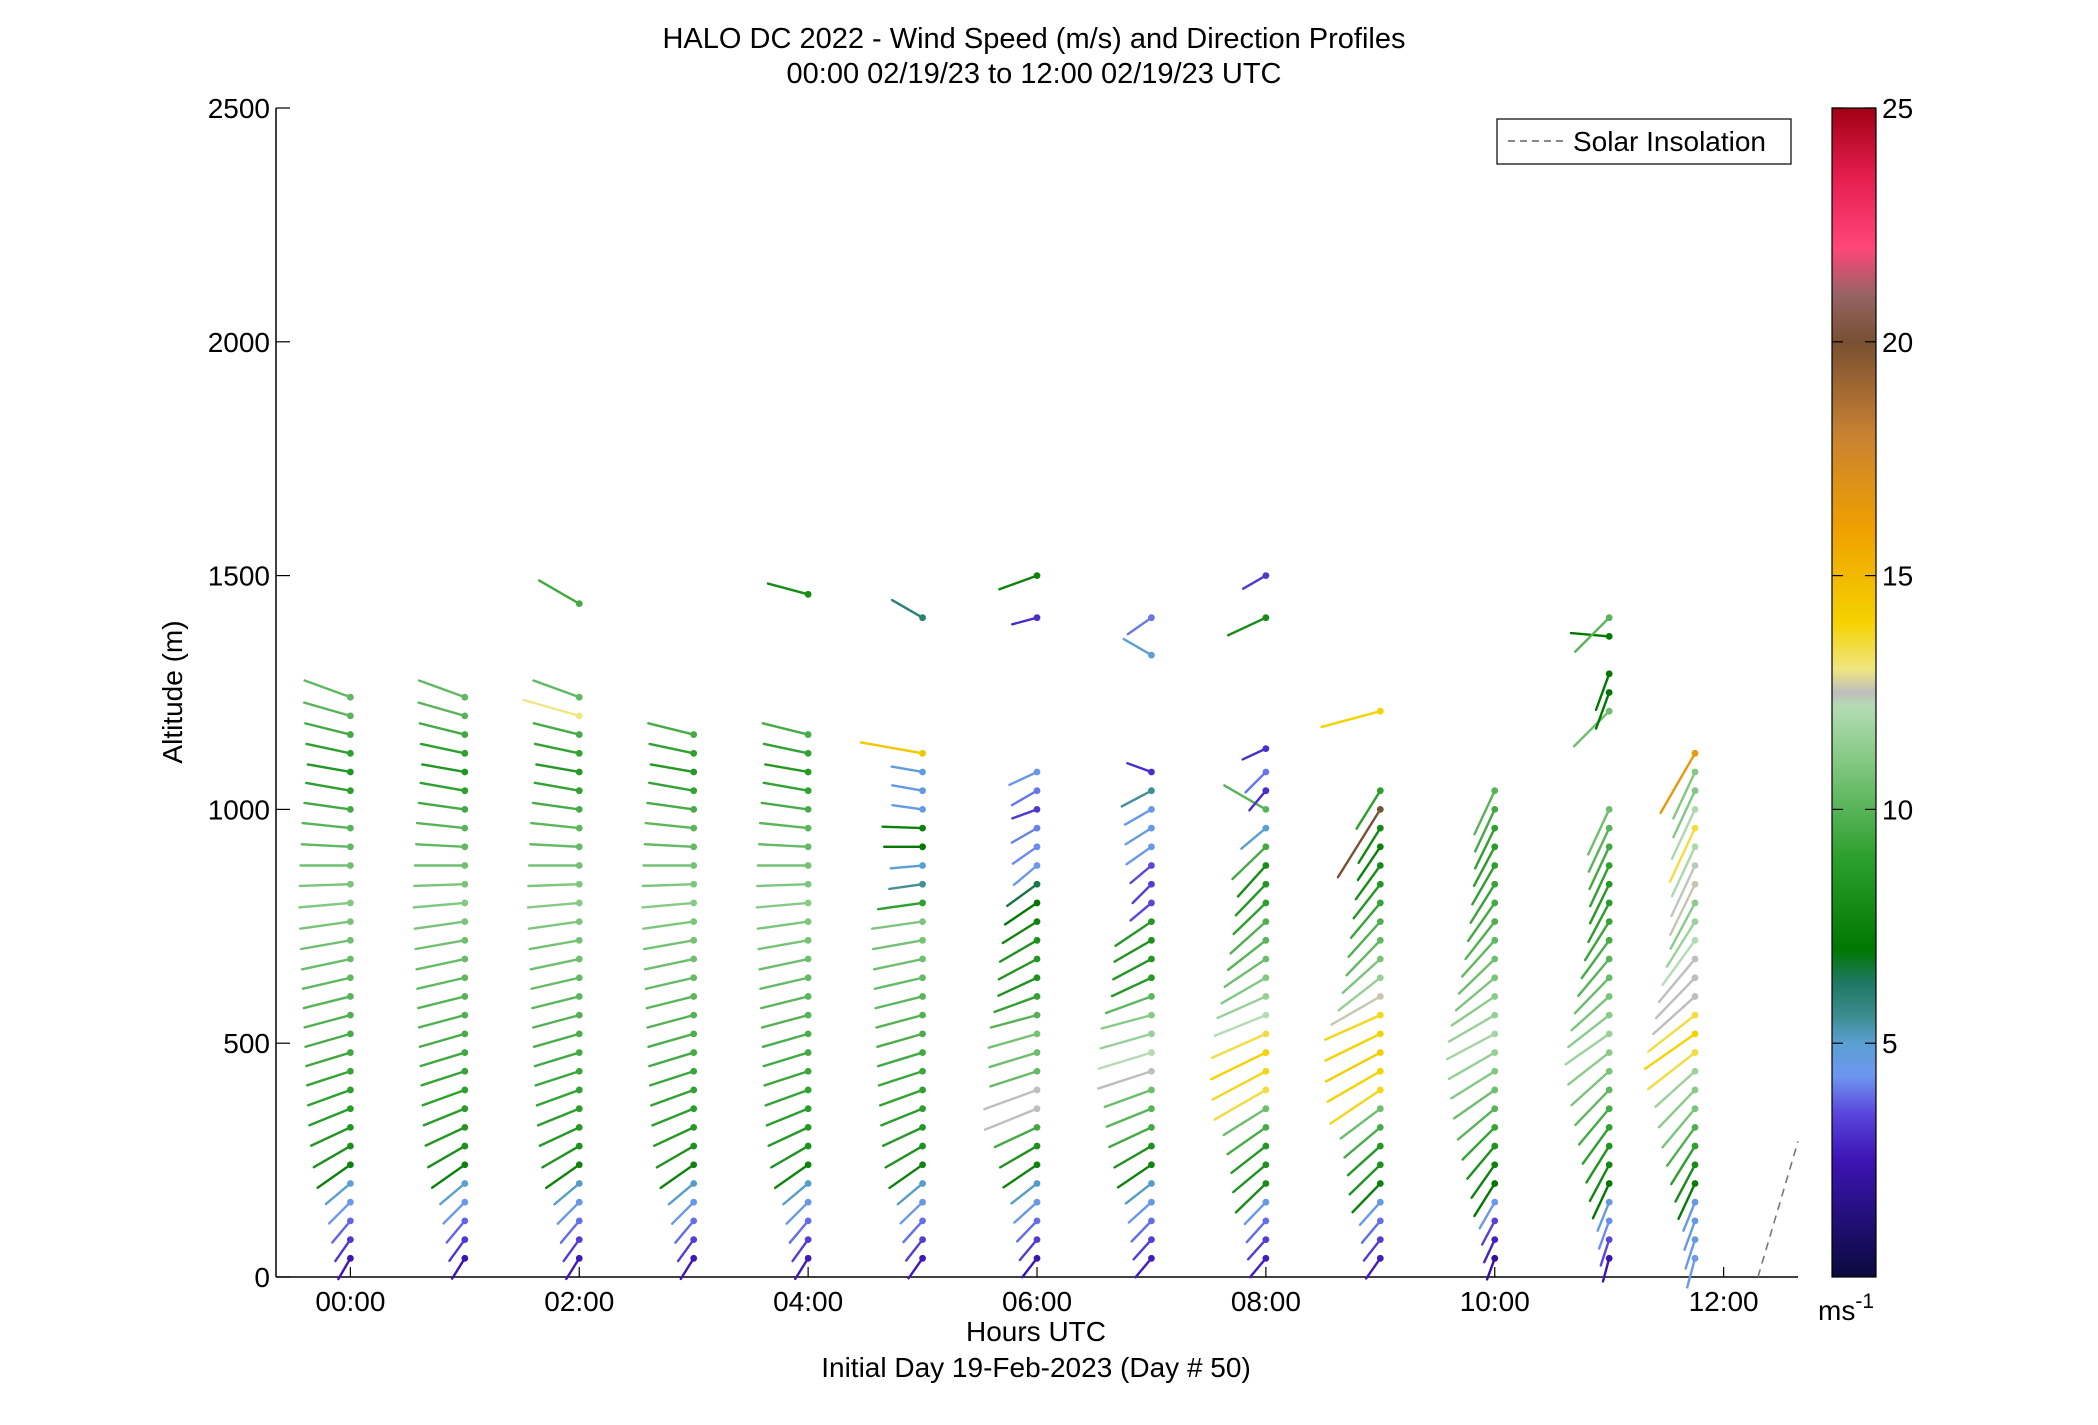 This screenshot has width=2098, height=1425. Describe the element at coordinates (1036, 1331) in the screenshot. I see `x-axis-title: Hours UTC` at that location.